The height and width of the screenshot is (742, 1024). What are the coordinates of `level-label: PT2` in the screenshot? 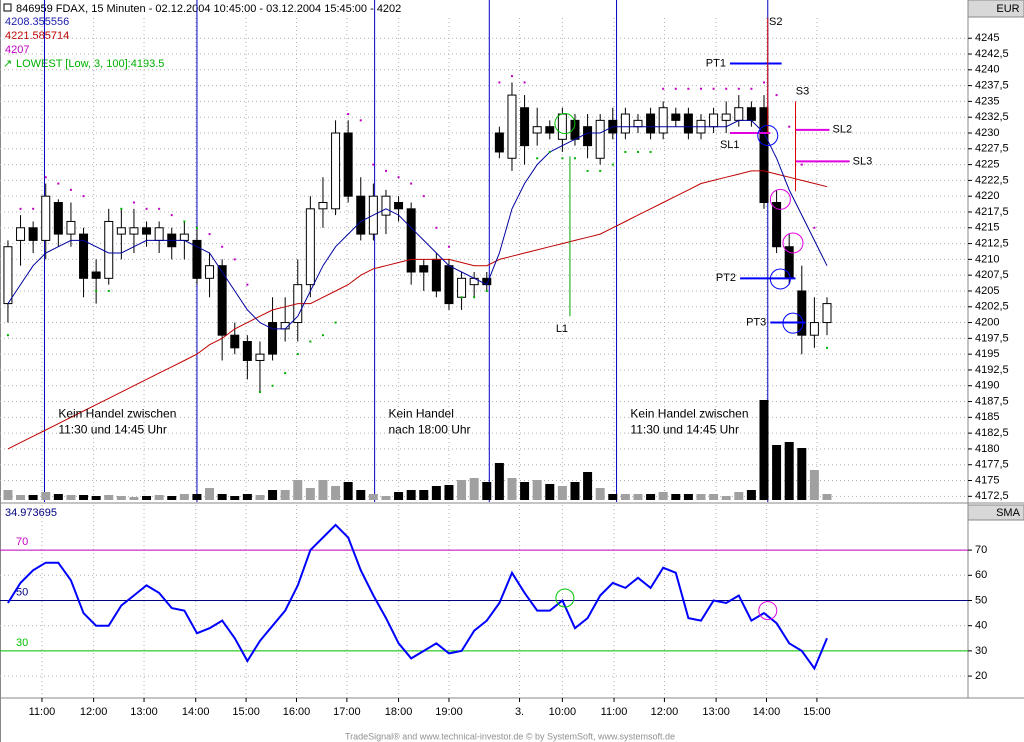 It's located at (726, 278).